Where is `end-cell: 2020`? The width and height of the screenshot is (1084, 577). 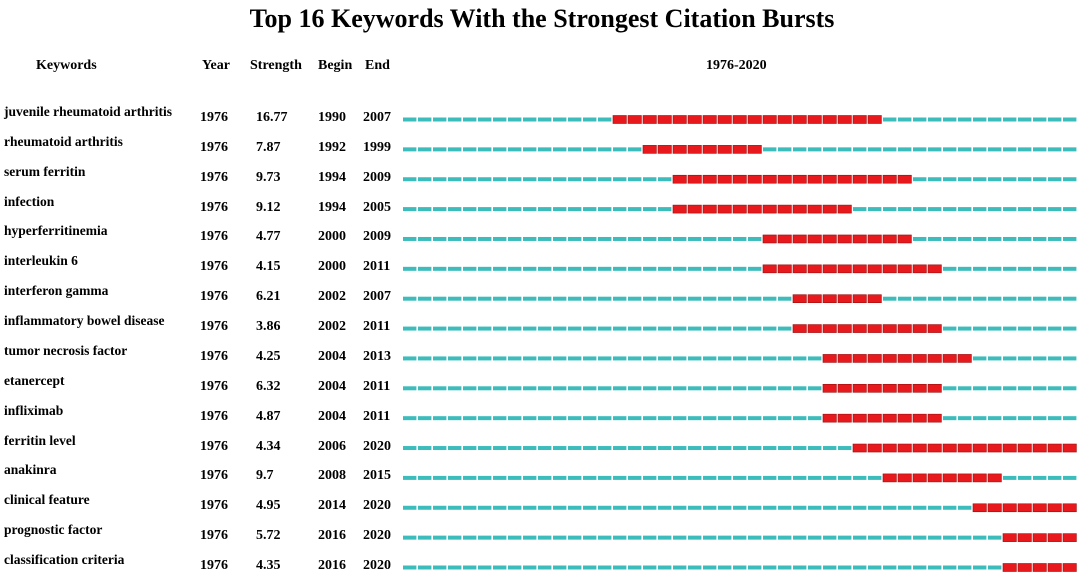 end-cell: 2020 is located at coordinates (377, 536).